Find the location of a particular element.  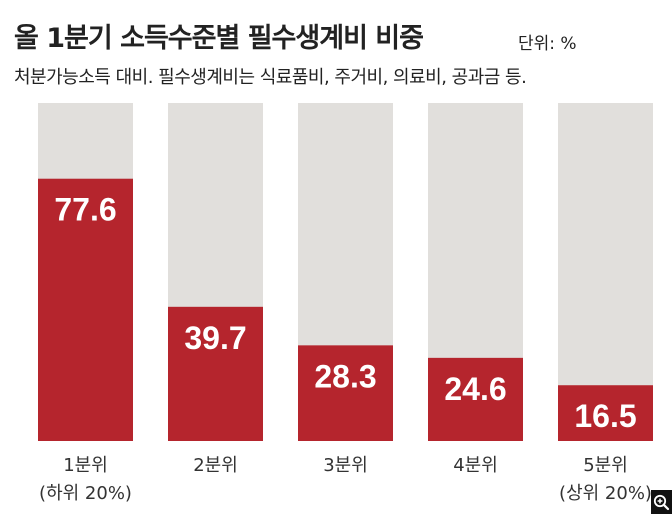

category-label: (상위 20%) is located at coordinates (605, 493).